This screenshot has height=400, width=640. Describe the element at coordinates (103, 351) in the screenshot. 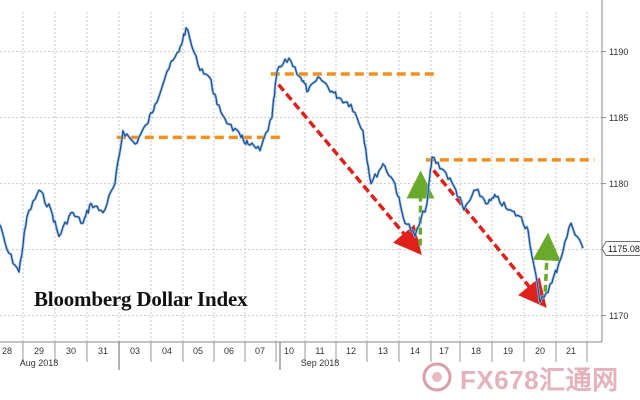

I see `x-tick-label: 31` at that location.